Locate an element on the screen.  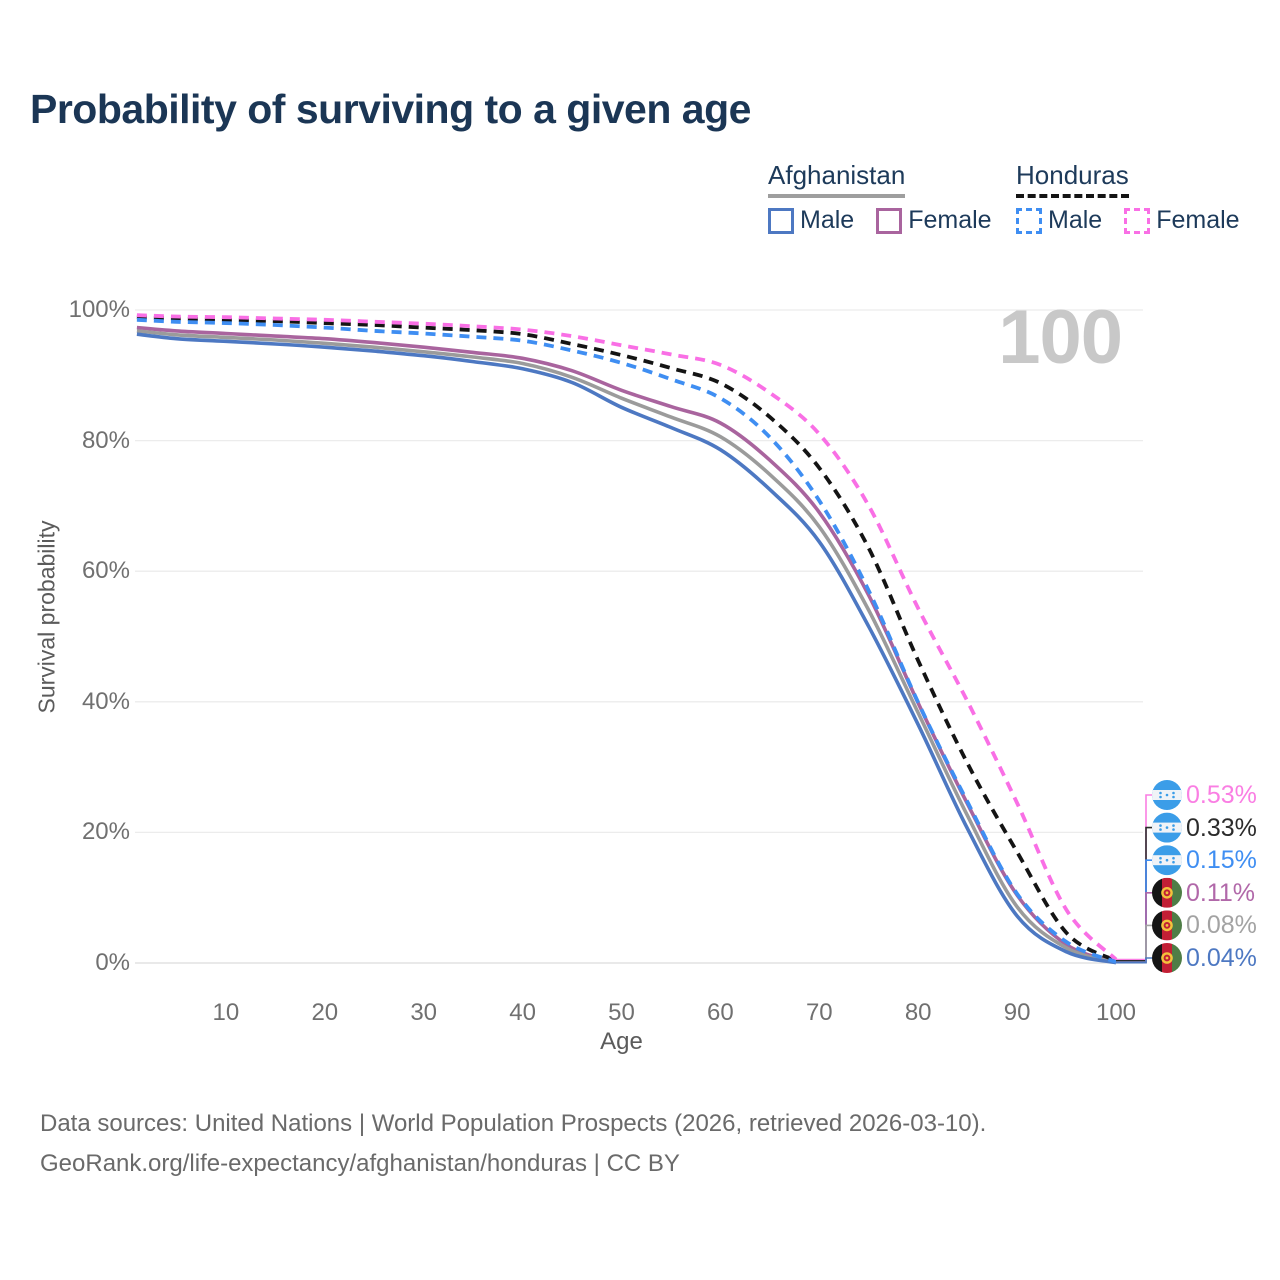
age-counter-watermark: 100 is located at coordinates (1060, 337).